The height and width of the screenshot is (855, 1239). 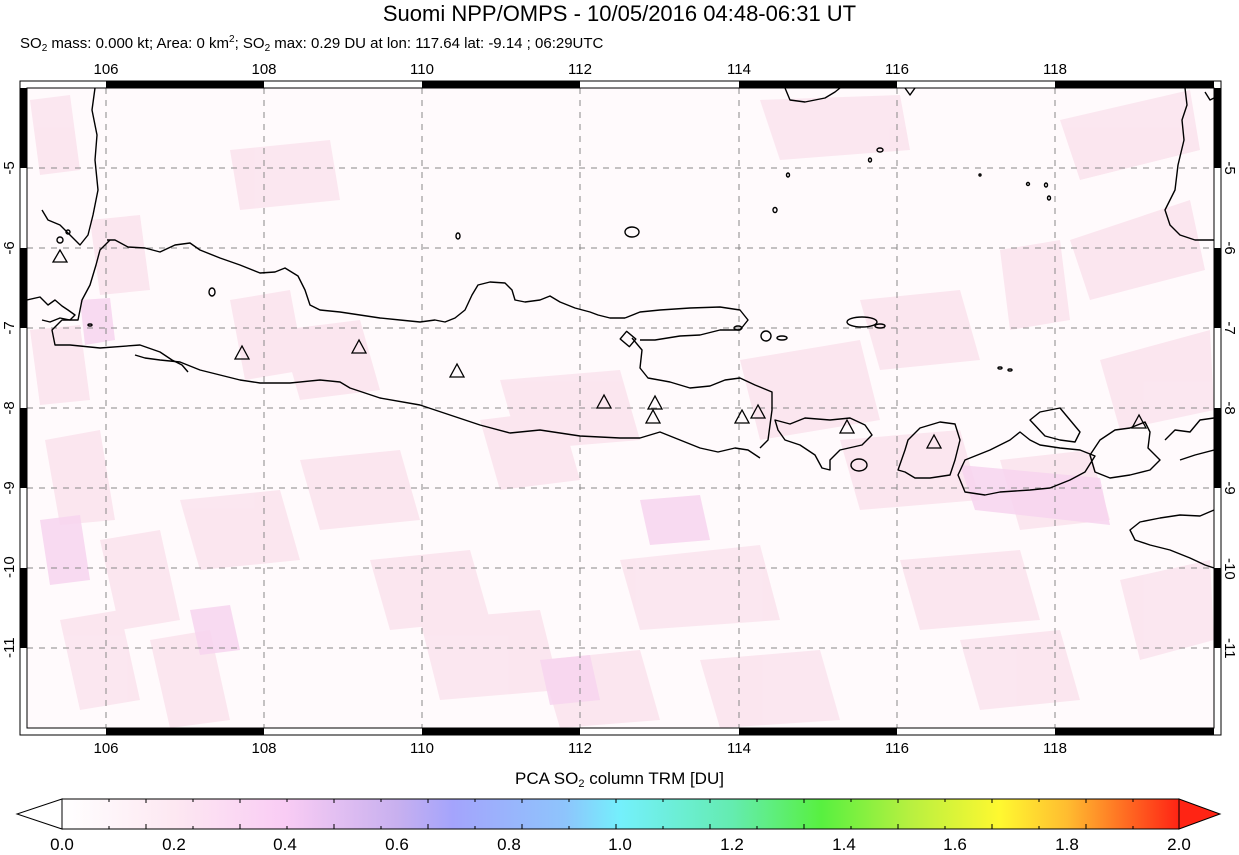 I want to click on lat-tick-left: -5, so click(x=9, y=168).